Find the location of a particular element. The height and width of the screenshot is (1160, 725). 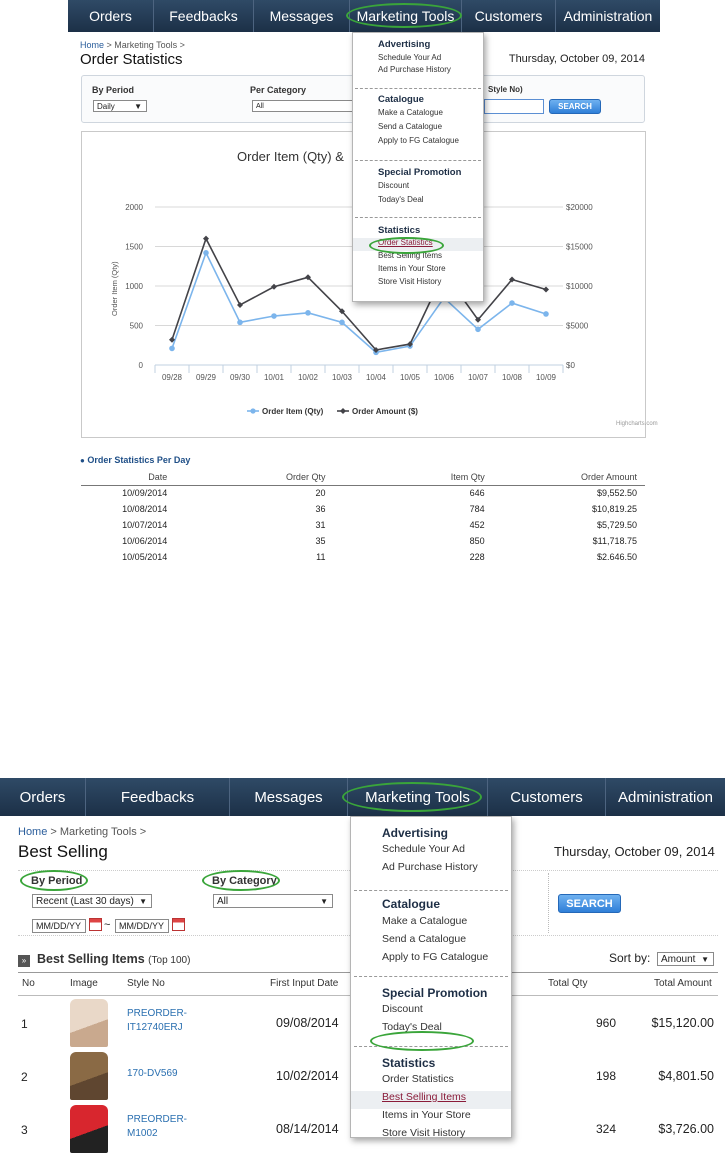

list-title-sub: (Top 100) is located at coordinates (169, 960).